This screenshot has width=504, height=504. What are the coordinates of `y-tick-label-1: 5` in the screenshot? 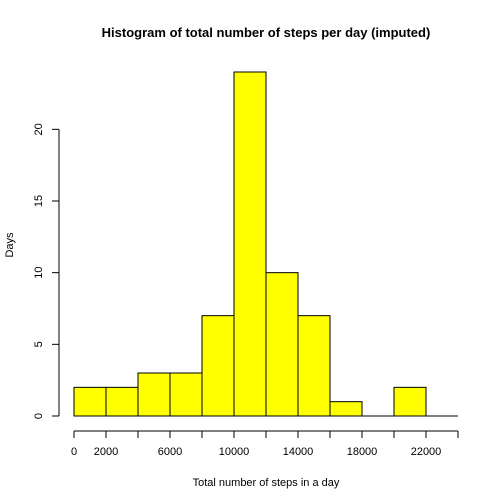 It's located at (39, 344).